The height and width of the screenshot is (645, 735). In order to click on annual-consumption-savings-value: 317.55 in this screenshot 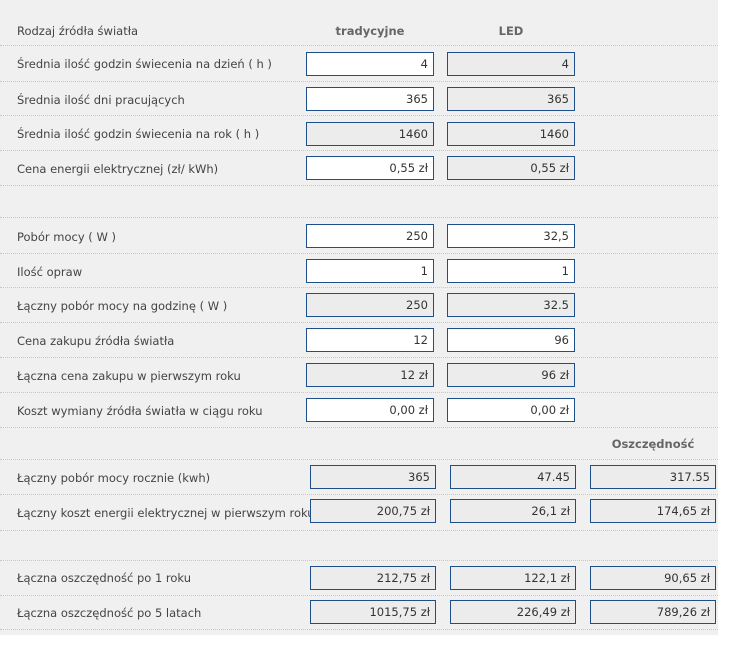, I will do `click(653, 477)`.